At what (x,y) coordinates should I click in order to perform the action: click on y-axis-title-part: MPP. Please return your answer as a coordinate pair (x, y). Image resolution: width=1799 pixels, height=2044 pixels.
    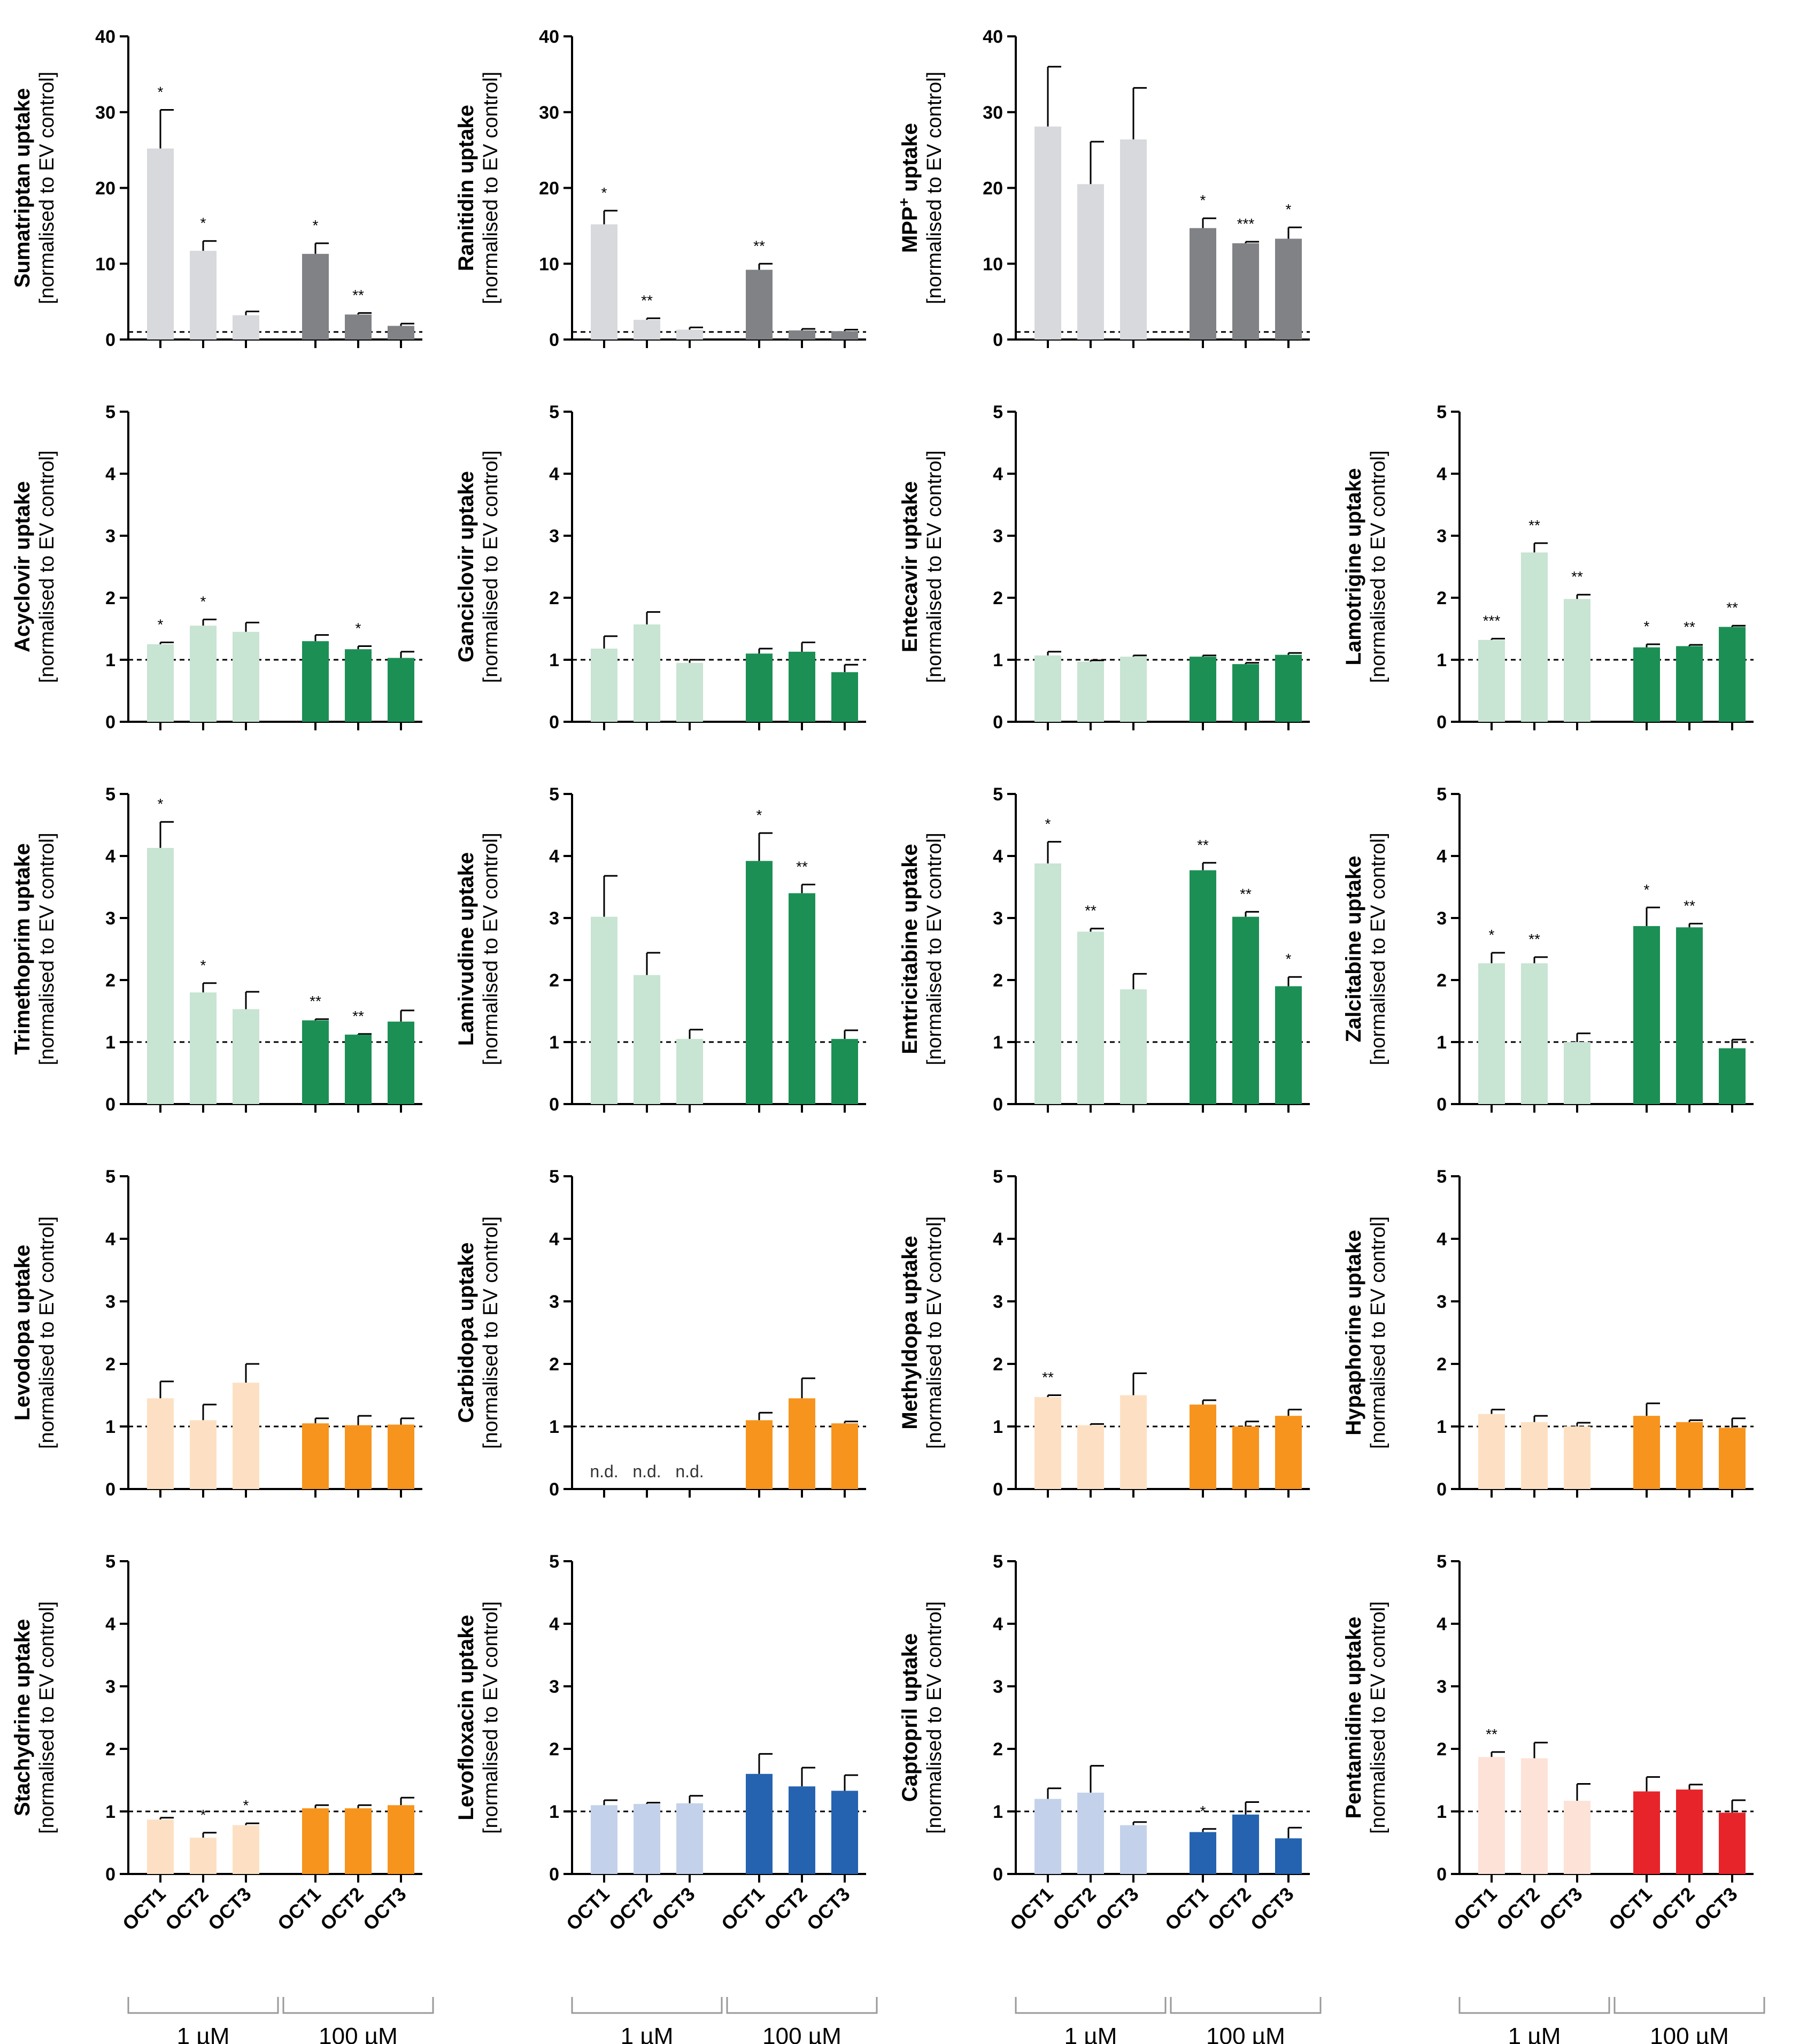
    Looking at the image, I should click on (910, 230).